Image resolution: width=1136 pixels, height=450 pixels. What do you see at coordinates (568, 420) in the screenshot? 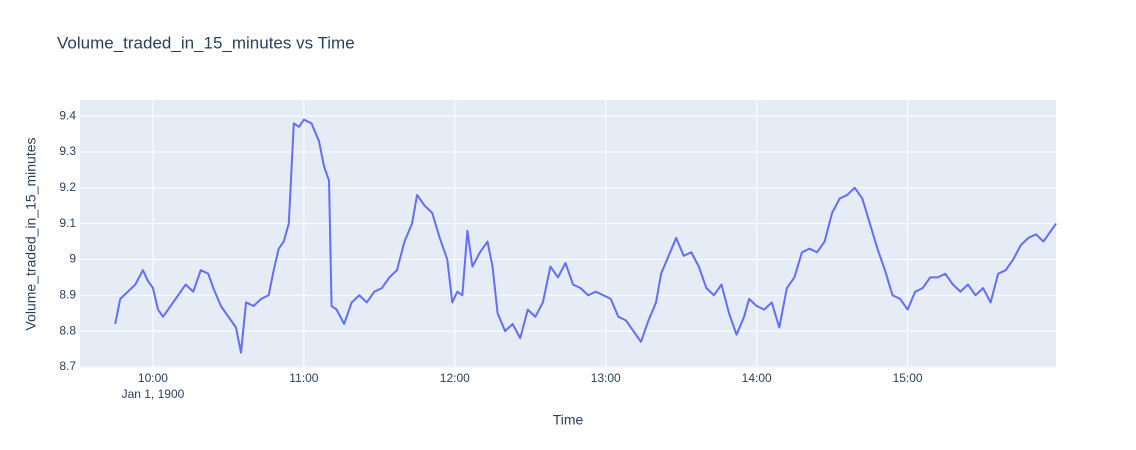
I see `x-axis-title: Time` at bounding box center [568, 420].